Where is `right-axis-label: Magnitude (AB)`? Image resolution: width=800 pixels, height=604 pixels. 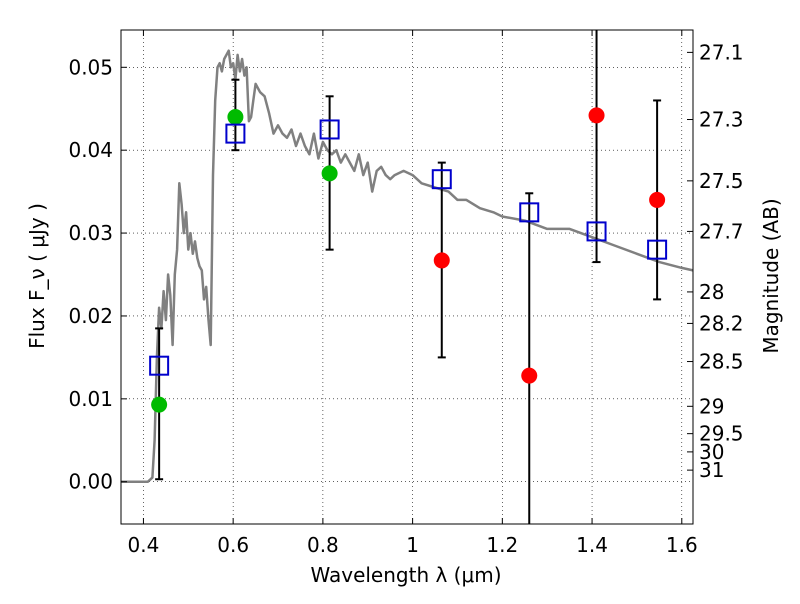 right-axis-label: Magnitude (AB) is located at coordinates (771, 275).